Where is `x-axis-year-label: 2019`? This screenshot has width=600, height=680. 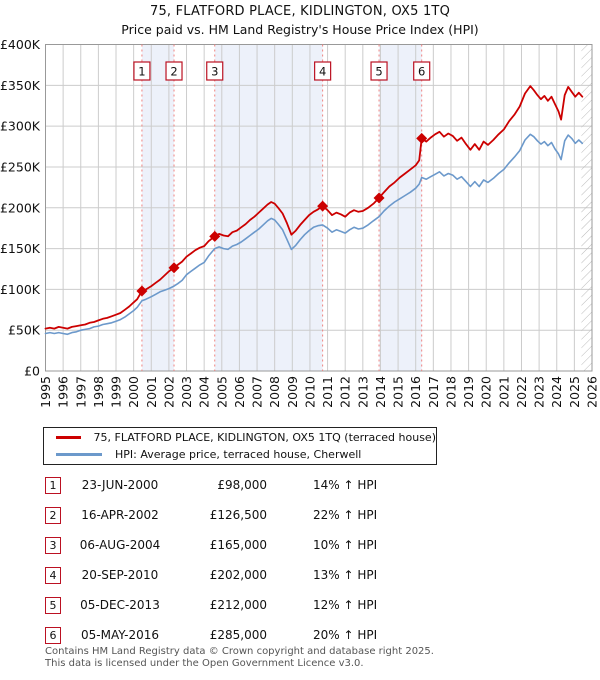
x-axis-year-label: 2019 is located at coordinates (468, 392).